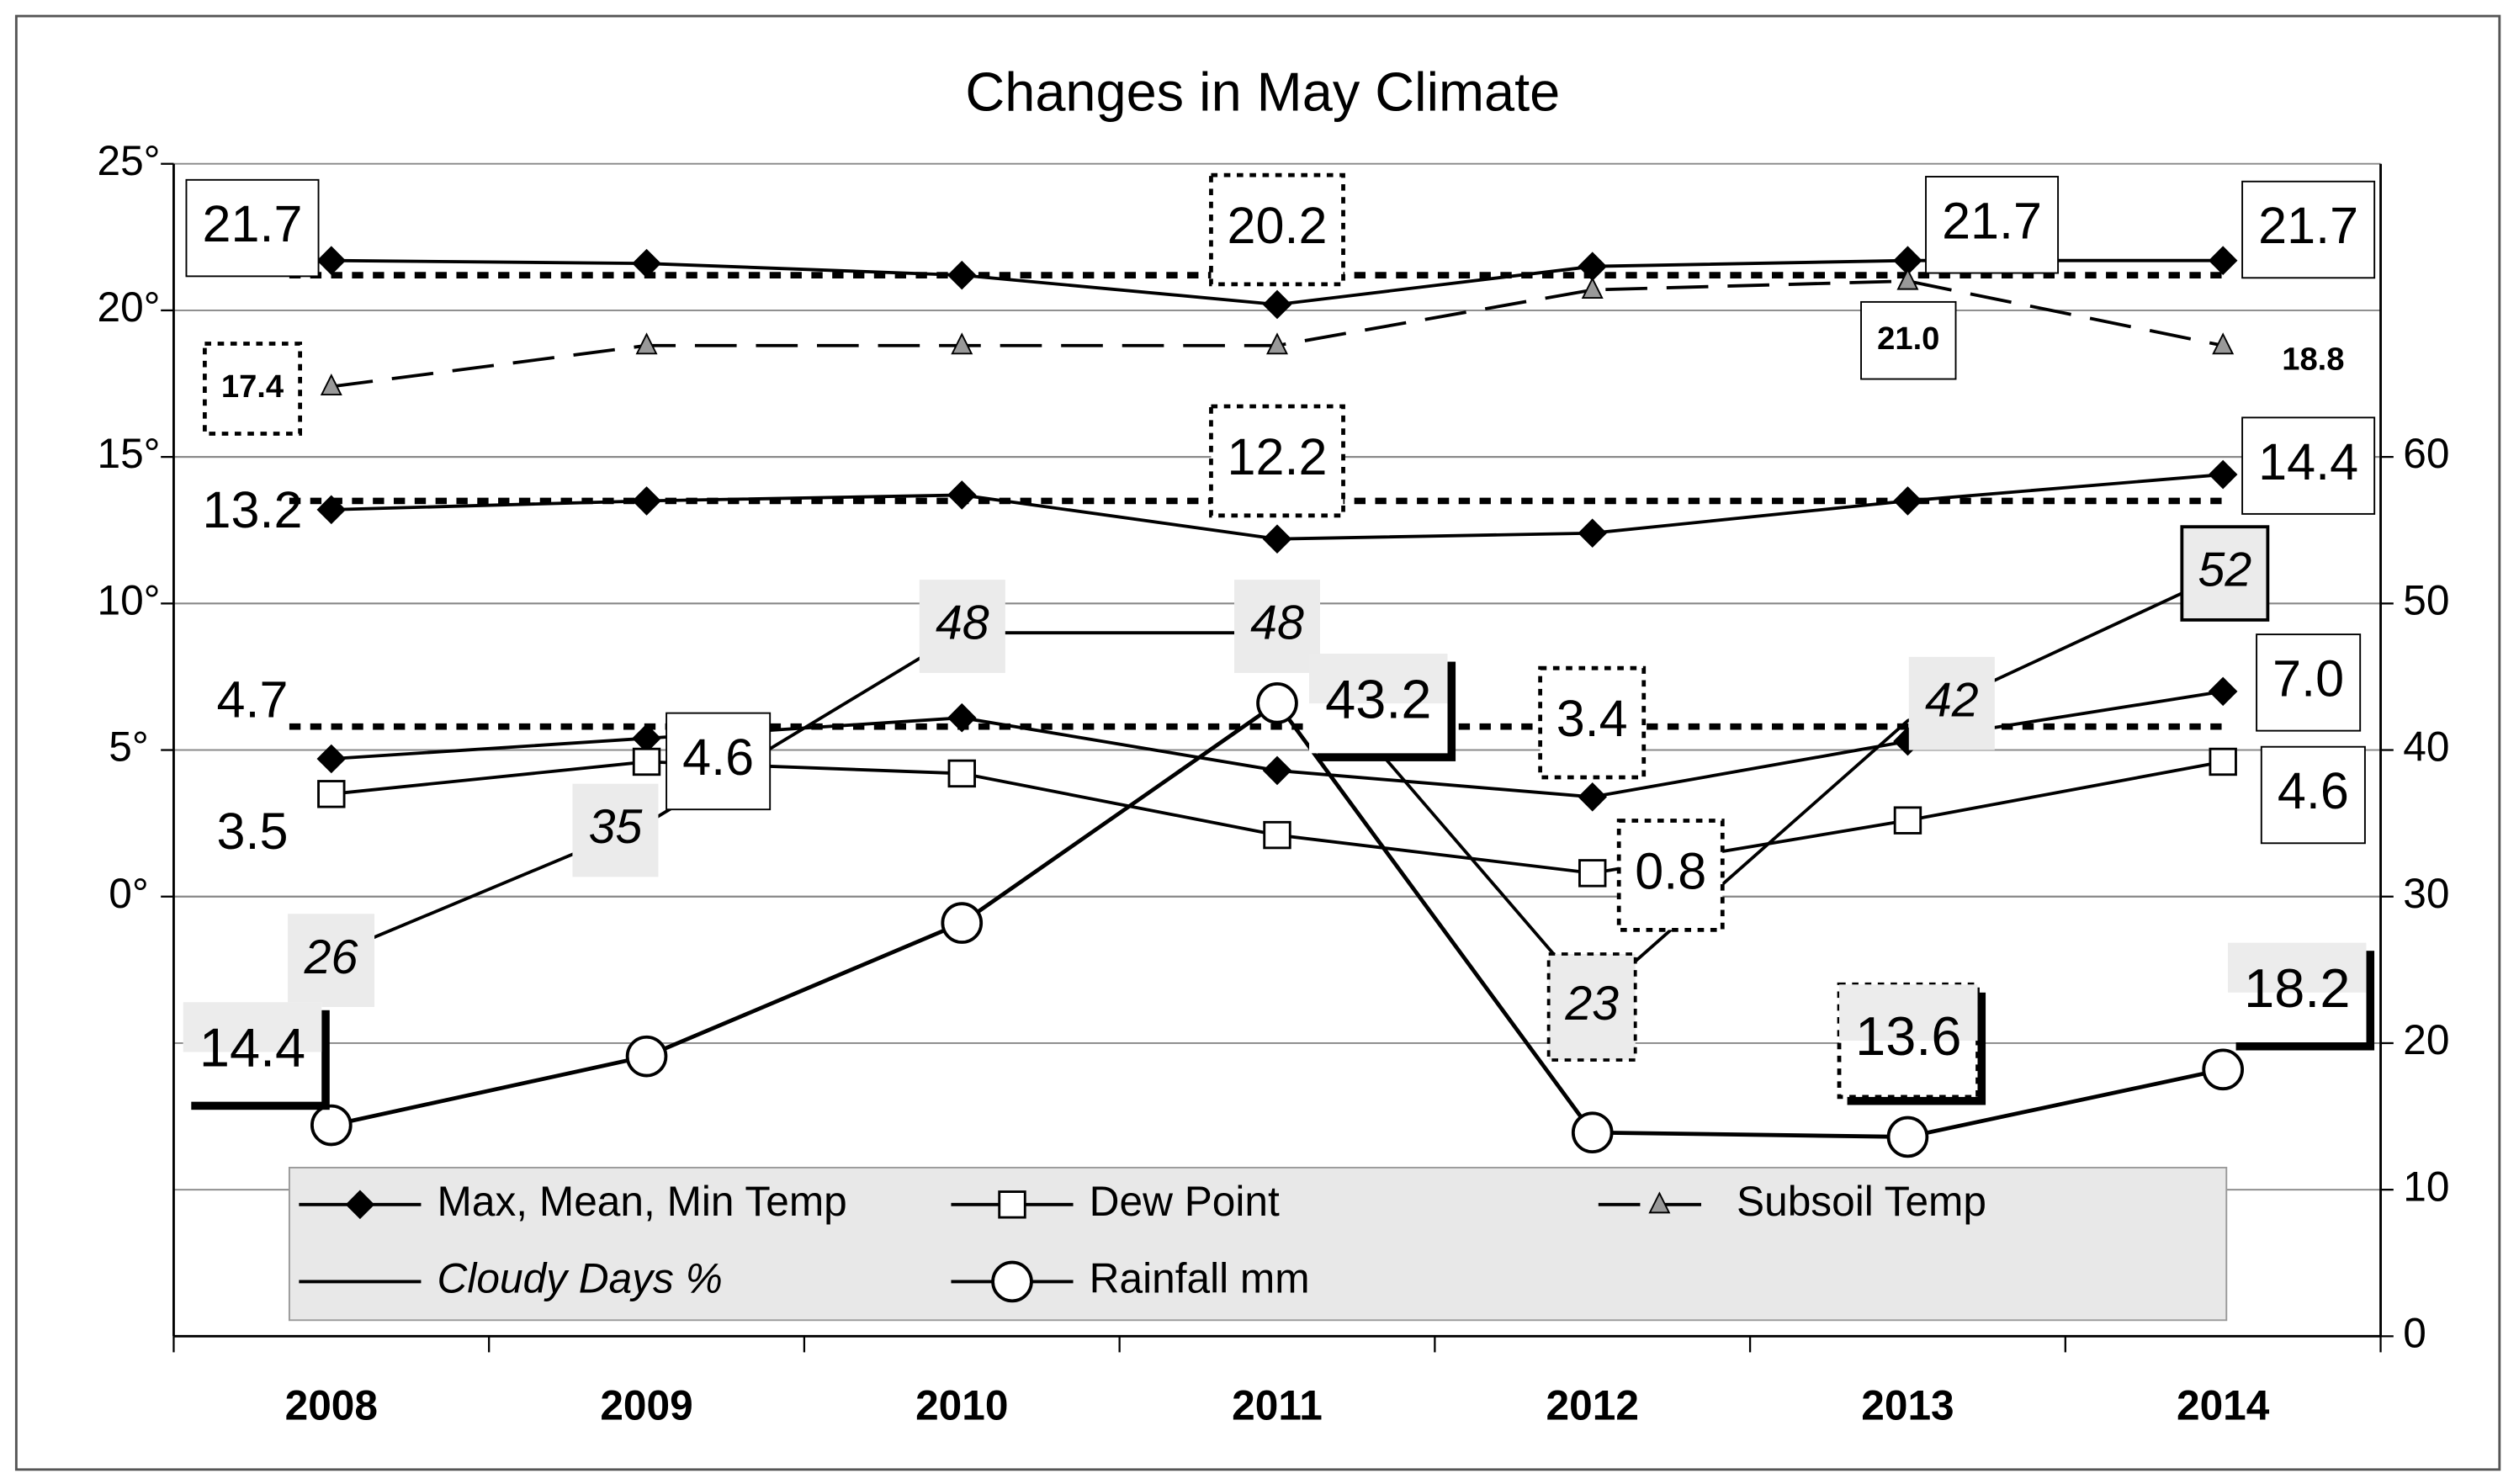 This screenshot has height=1484, width=2519. Describe the element at coordinates (1862, 1201) in the screenshot. I see `legend-label: Subsoil Temp` at that location.